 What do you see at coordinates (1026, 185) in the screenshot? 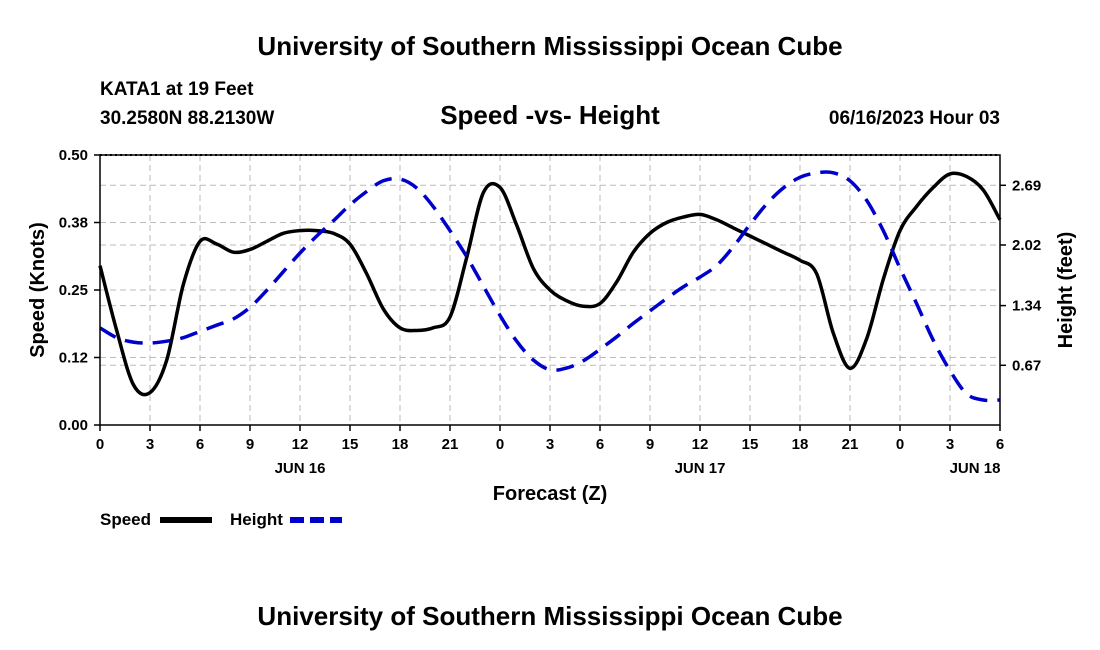
I see `y-right-tick-label: 2.69` at bounding box center [1026, 185].